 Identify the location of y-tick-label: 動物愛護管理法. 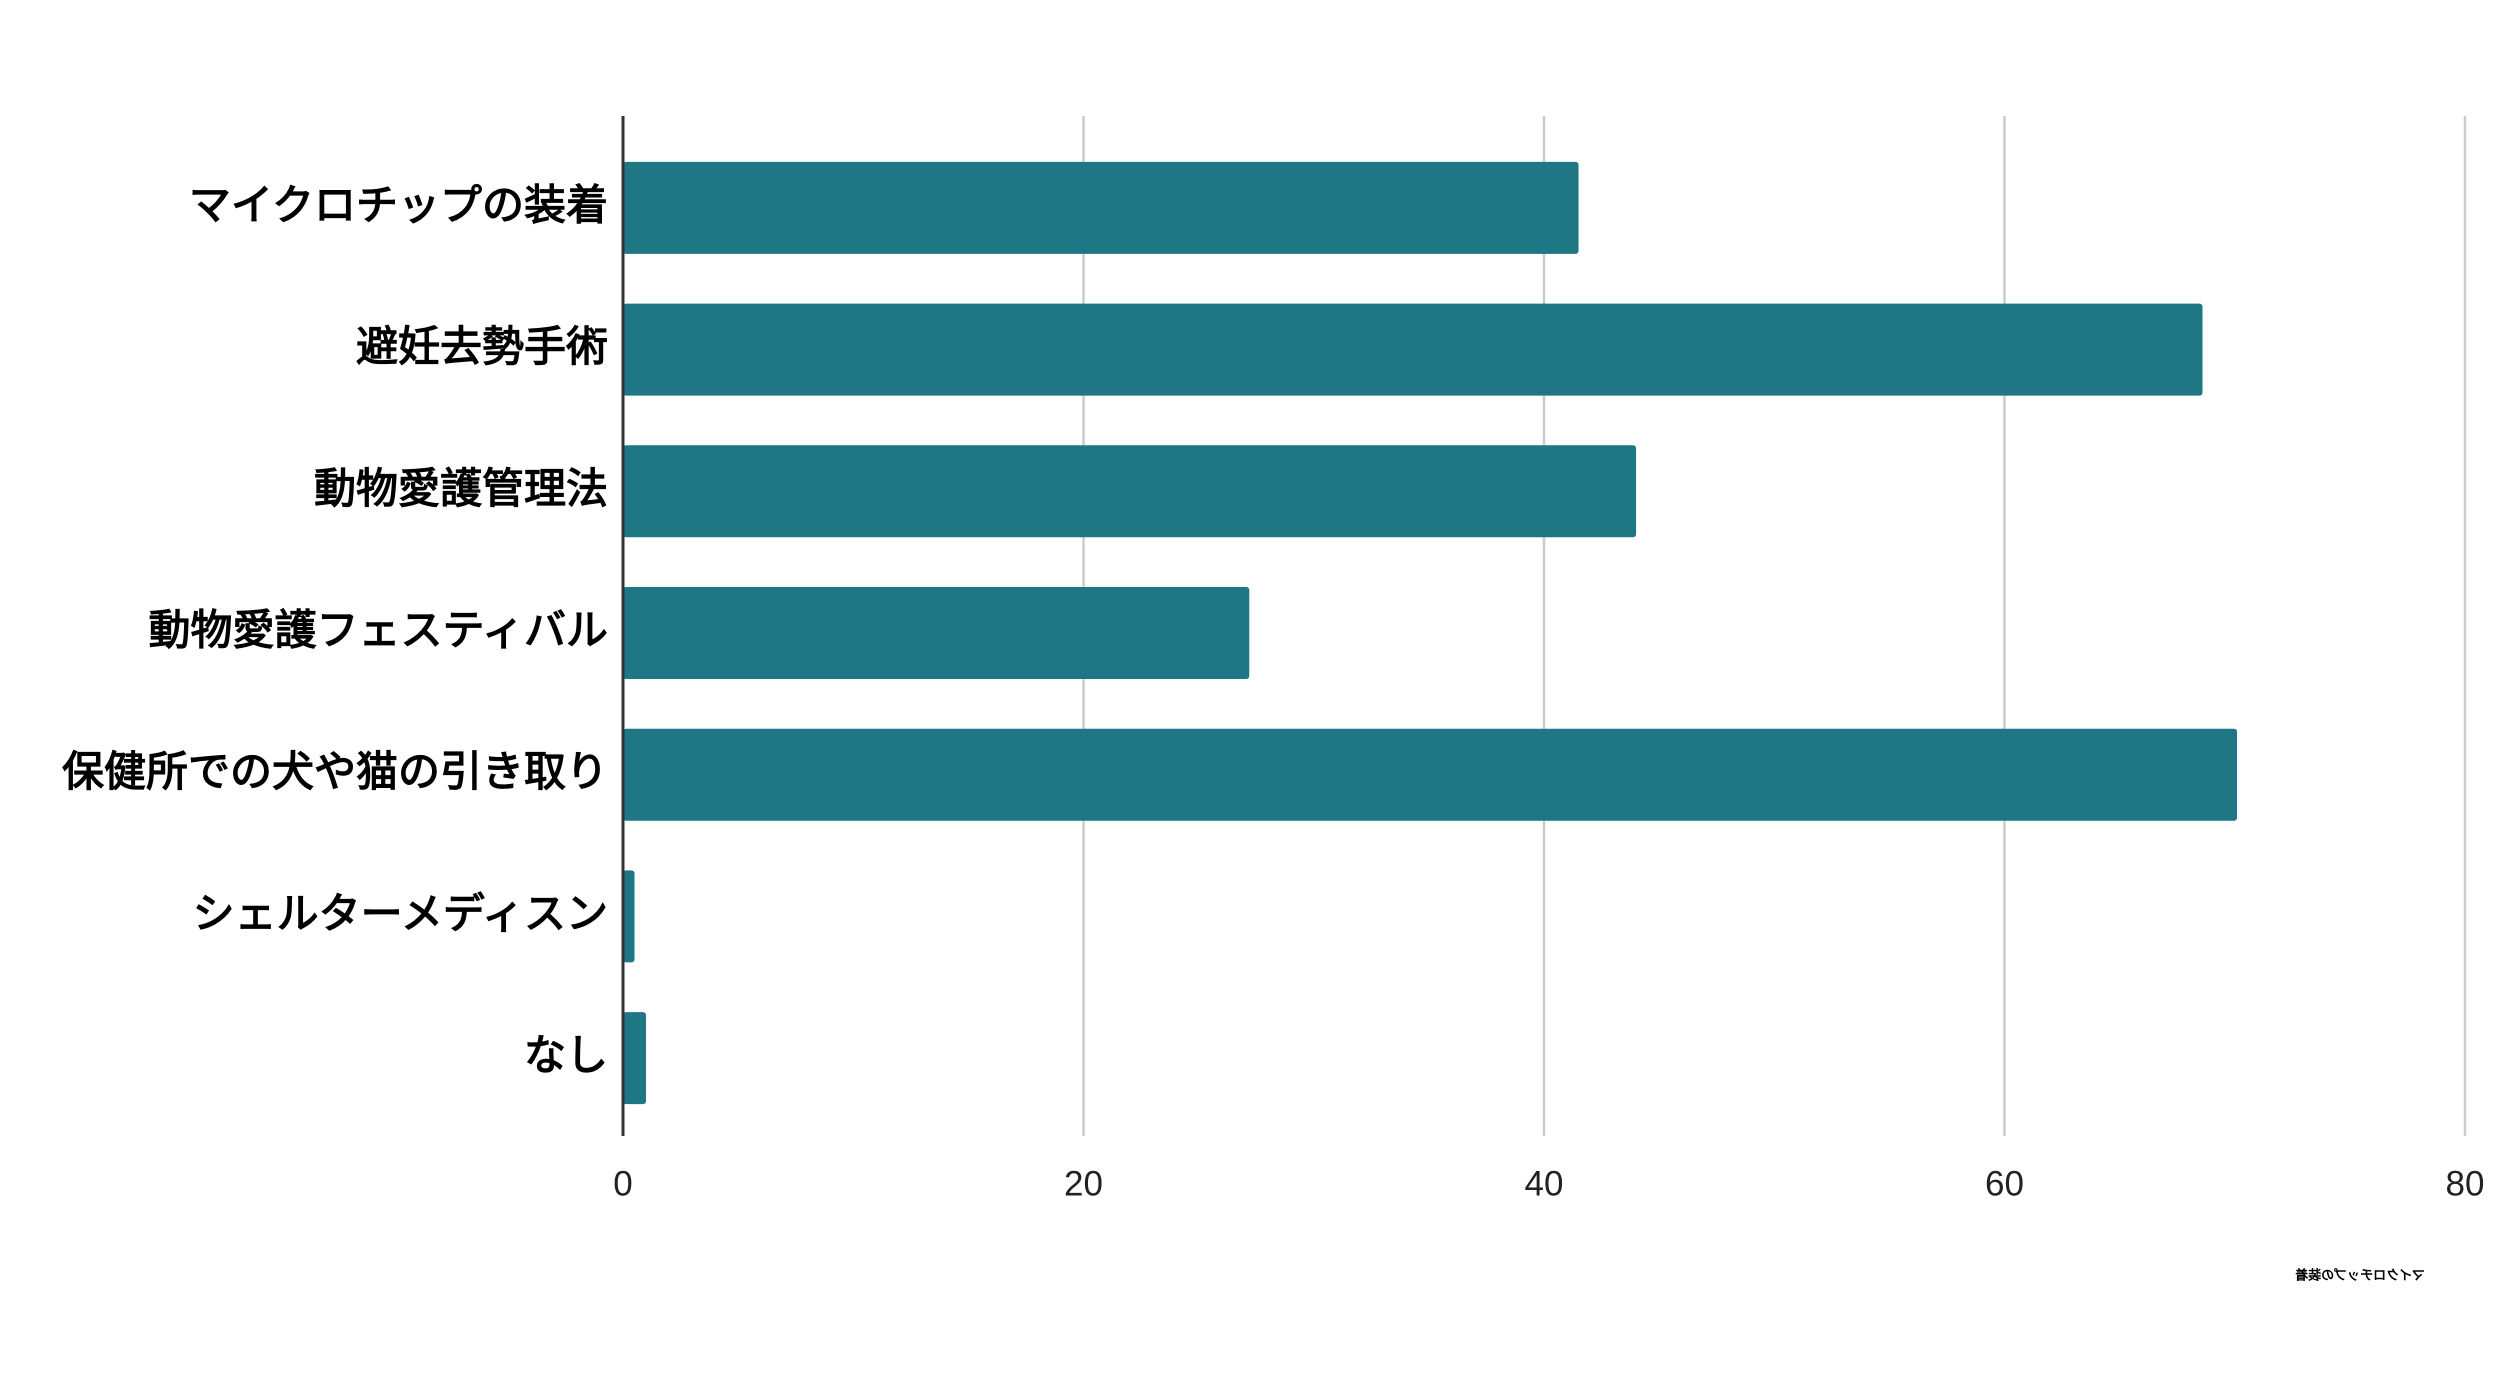
(461, 488).